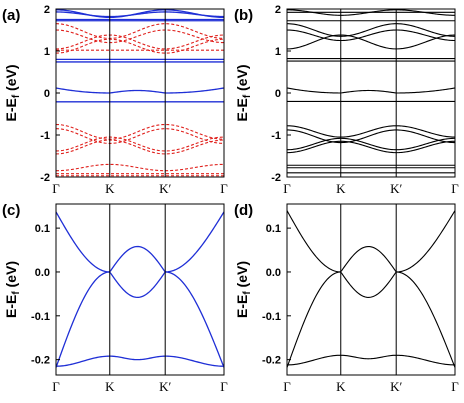 The image size is (464, 403). I want to click on panel-label: (a), so click(11, 15).